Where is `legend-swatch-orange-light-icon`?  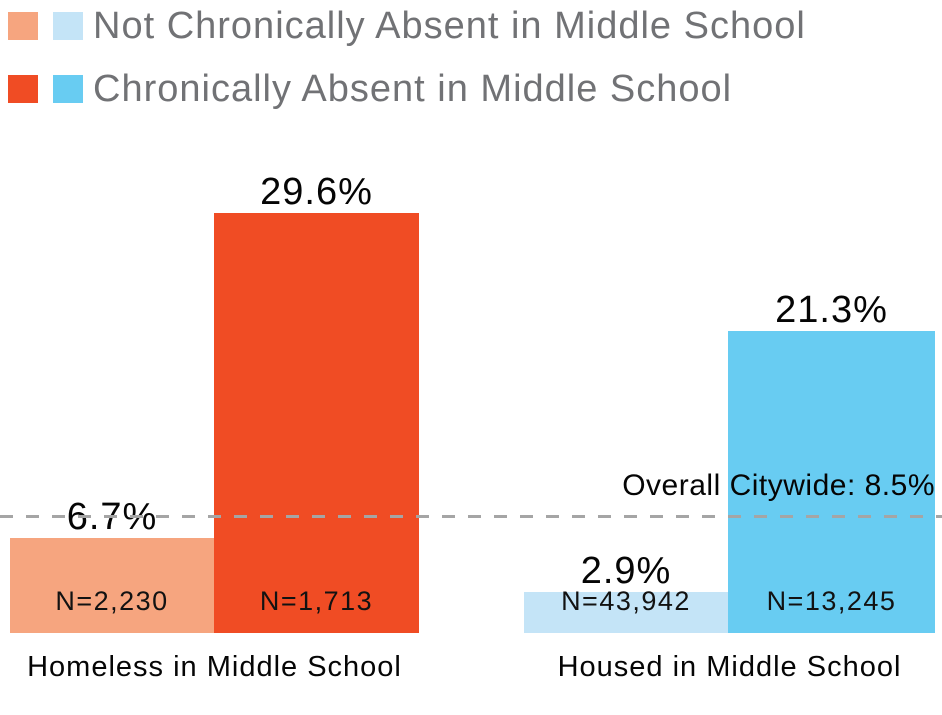
legend-swatch-orange-light-icon is located at coordinates (23, 26).